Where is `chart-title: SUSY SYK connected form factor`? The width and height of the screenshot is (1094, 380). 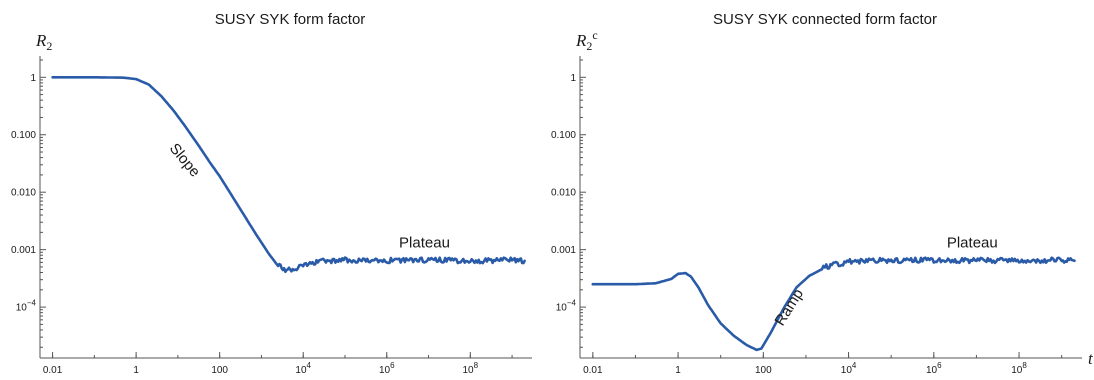
chart-title: SUSY SYK connected form factor is located at coordinates (825, 19).